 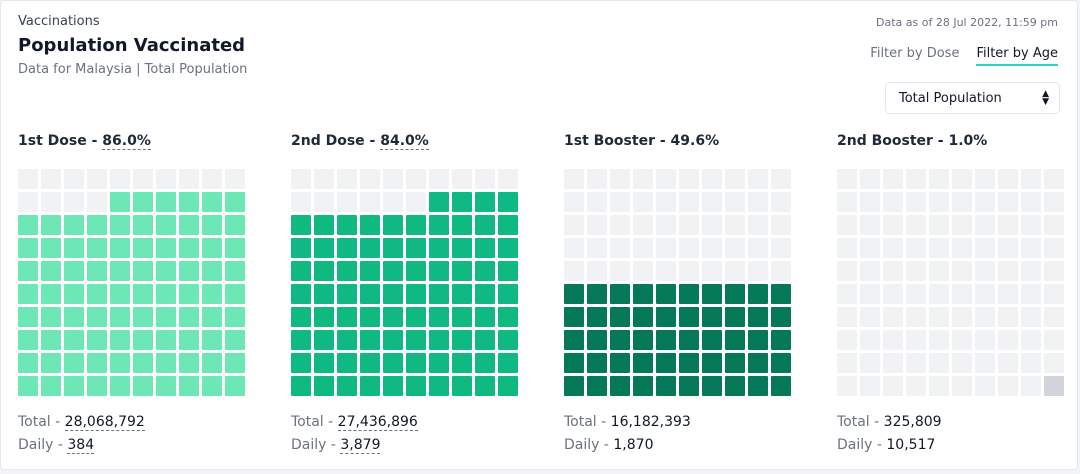 I want to click on dose-label: 1st Booster, so click(x=609, y=141).